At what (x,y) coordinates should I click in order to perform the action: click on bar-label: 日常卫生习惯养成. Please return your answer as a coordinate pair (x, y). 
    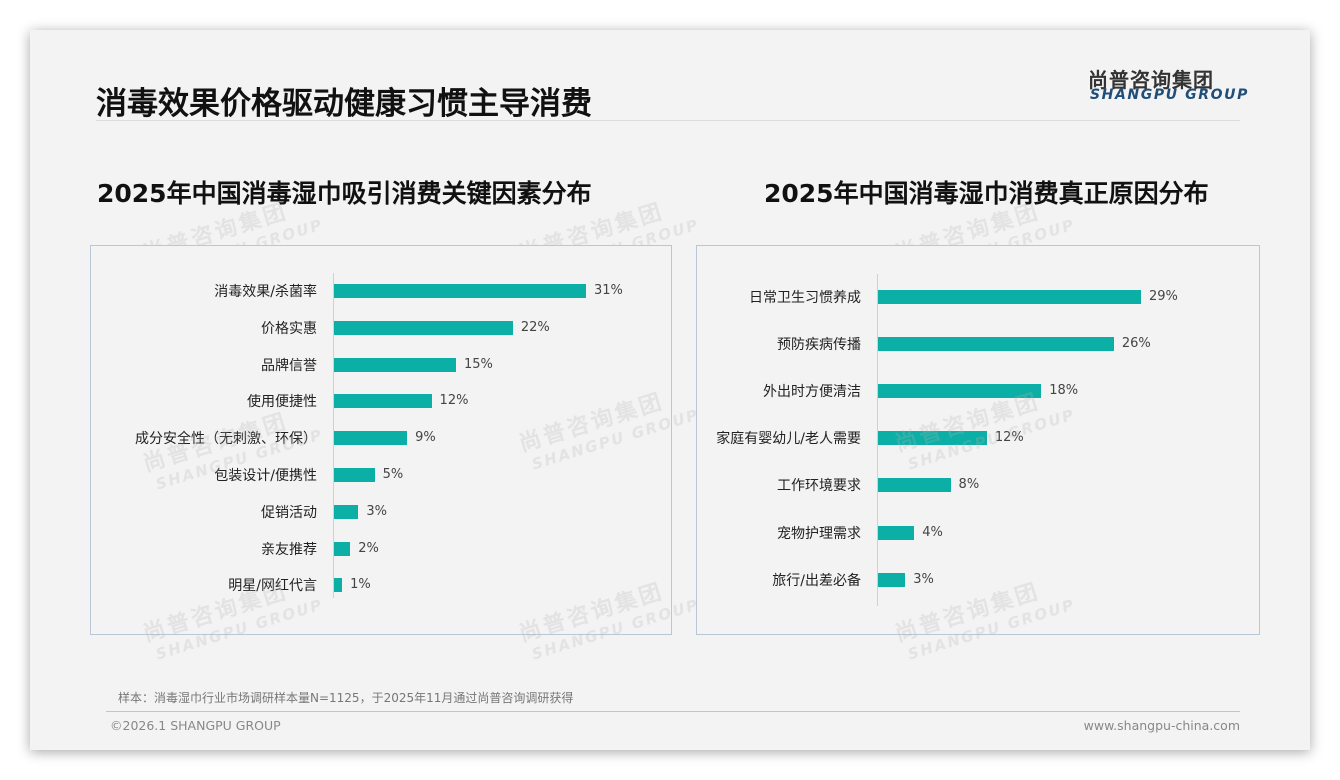
    Looking at the image, I should click on (805, 298).